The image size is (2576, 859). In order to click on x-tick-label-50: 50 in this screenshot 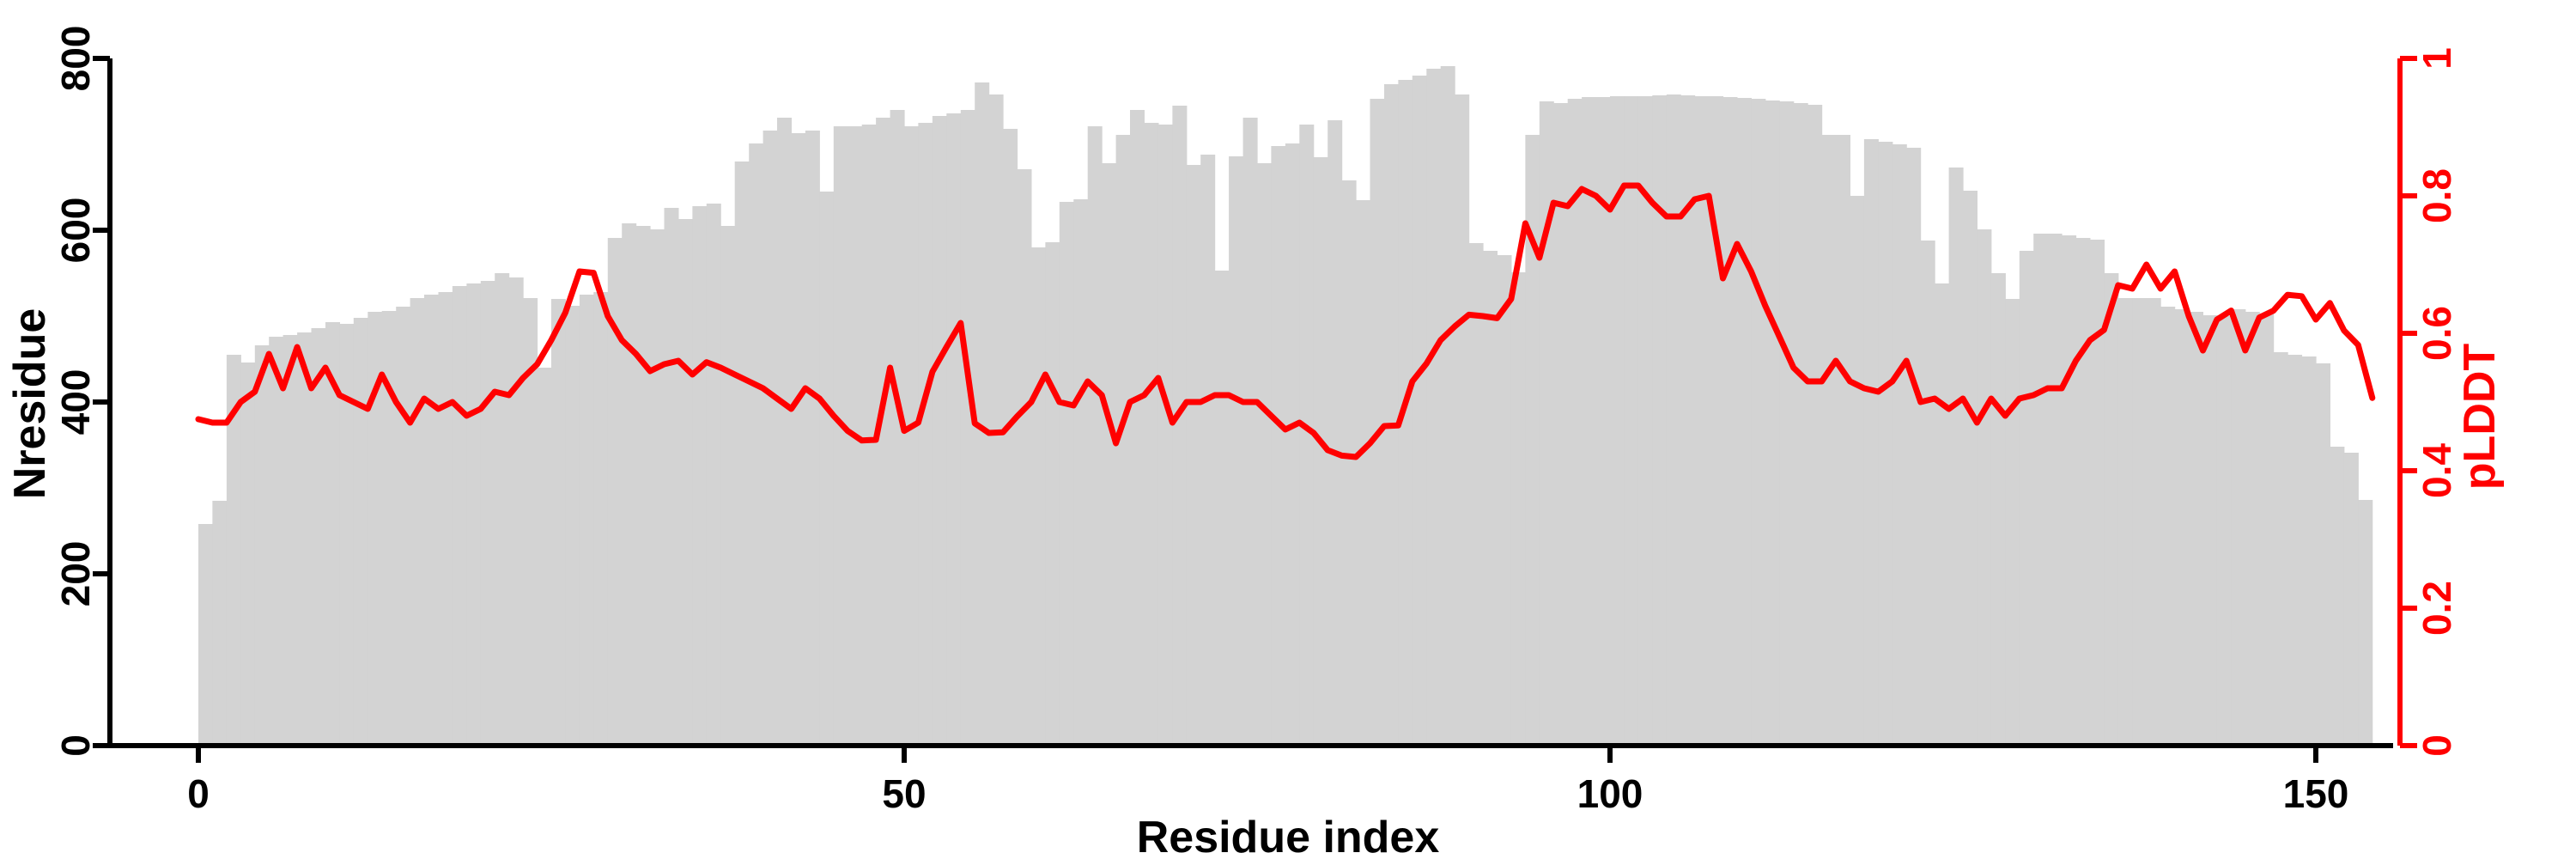, I will do `click(904, 793)`.